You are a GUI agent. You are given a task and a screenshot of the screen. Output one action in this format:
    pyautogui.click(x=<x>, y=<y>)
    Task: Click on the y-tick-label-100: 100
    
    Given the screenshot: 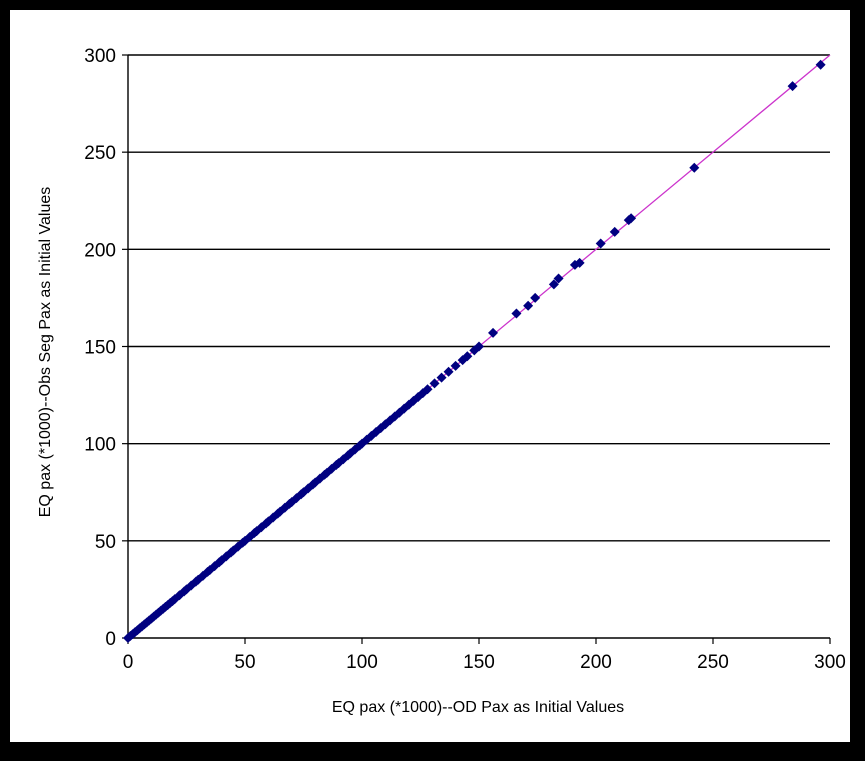 What is the action you would take?
    pyautogui.click(x=100, y=445)
    